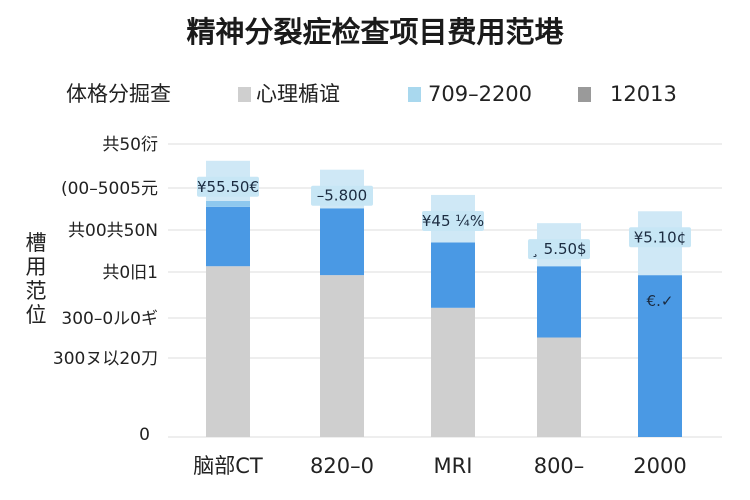  I want to click on data-label: ¸ 5.50$, so click(558, 249).